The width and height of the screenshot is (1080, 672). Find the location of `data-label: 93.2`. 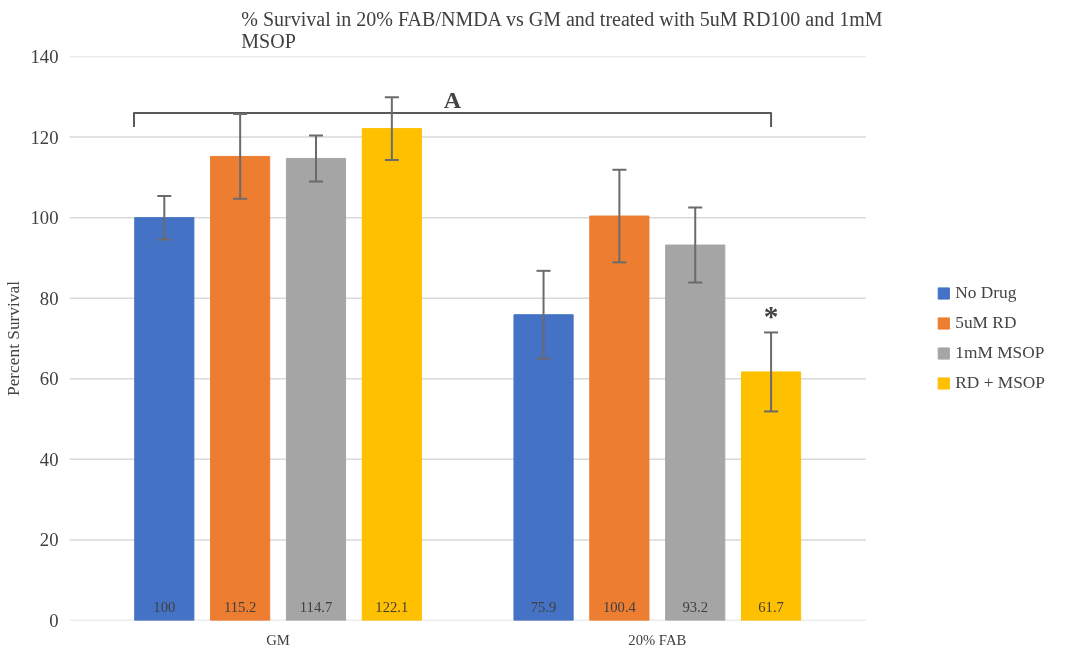

data-label: 93.2 is located at coordinates (695, 607).